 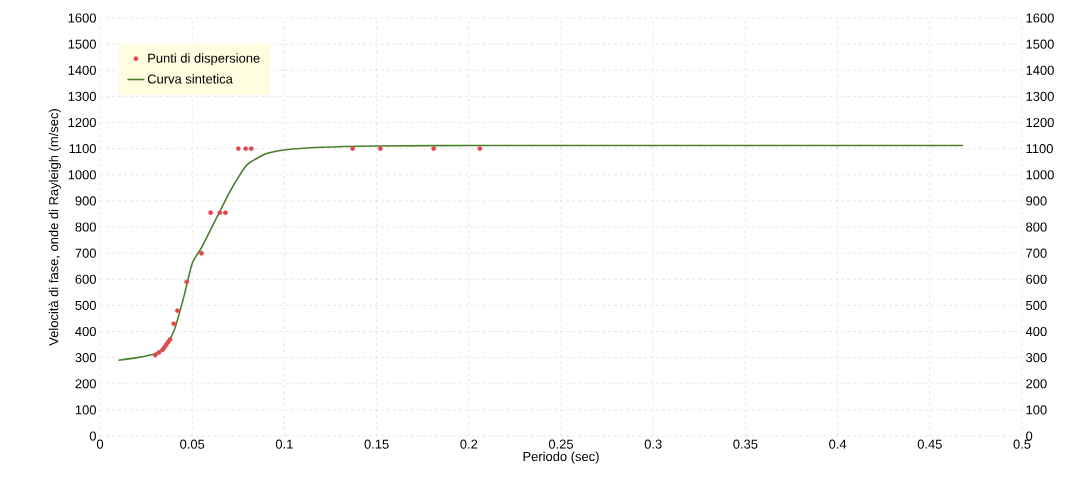 What do you see at coordinates (1040, 175) in the screenshot?
I see `y2-tick-label: 1000` at bounding box center [1040, 175].